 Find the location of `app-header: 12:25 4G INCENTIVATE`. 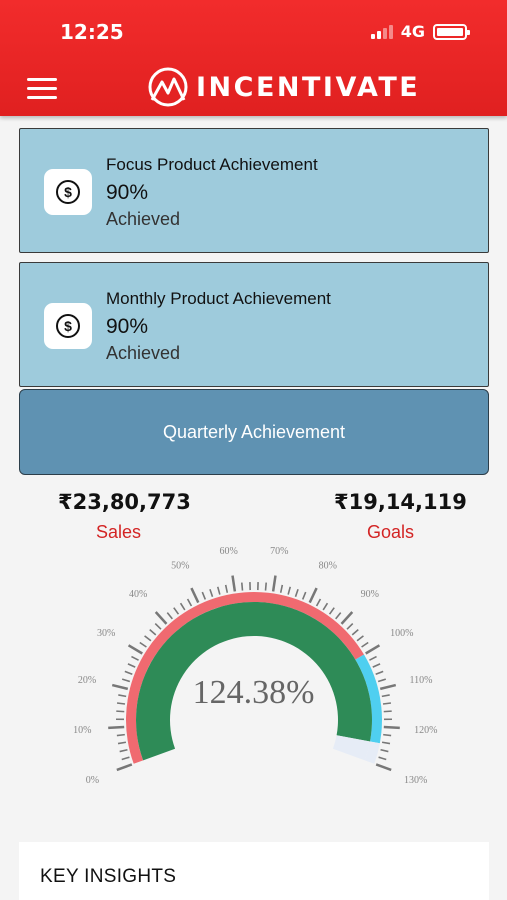

app-header: 12:25 4G INCENTIVATE is located at coordinates (253, 58).